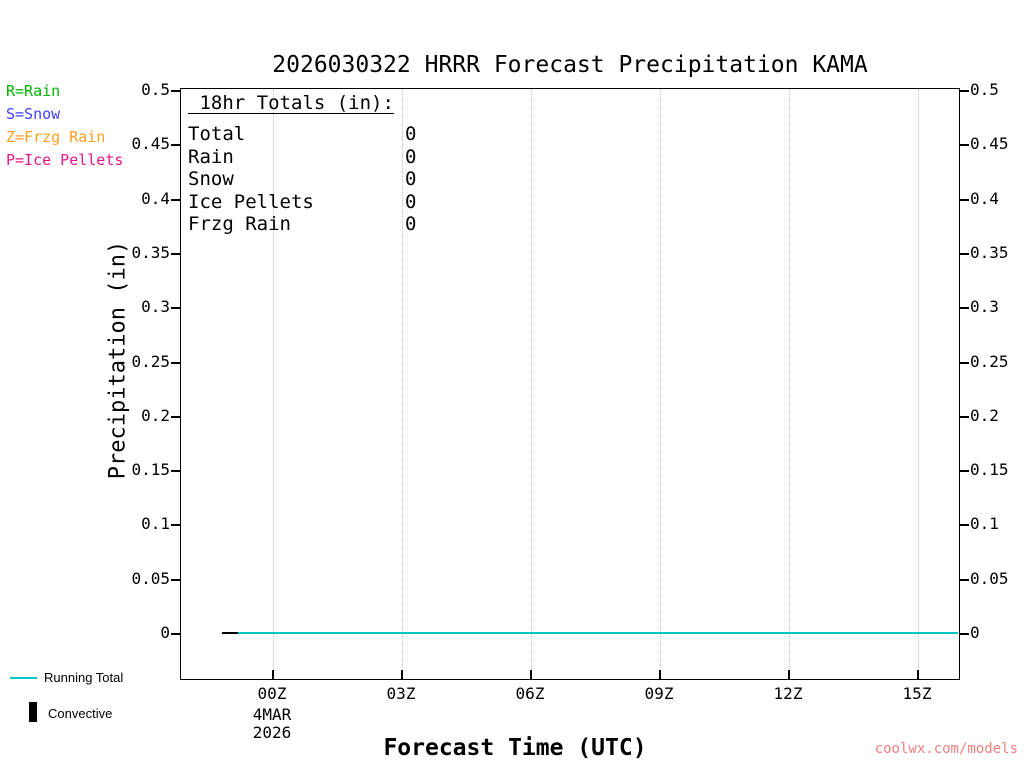 This screenshot has width=1024, height=768. What do you see at coordinates (984, 306) in the screenshot?
I see `y-tick-label-right: 0.3` at bounding box center [984, 306].